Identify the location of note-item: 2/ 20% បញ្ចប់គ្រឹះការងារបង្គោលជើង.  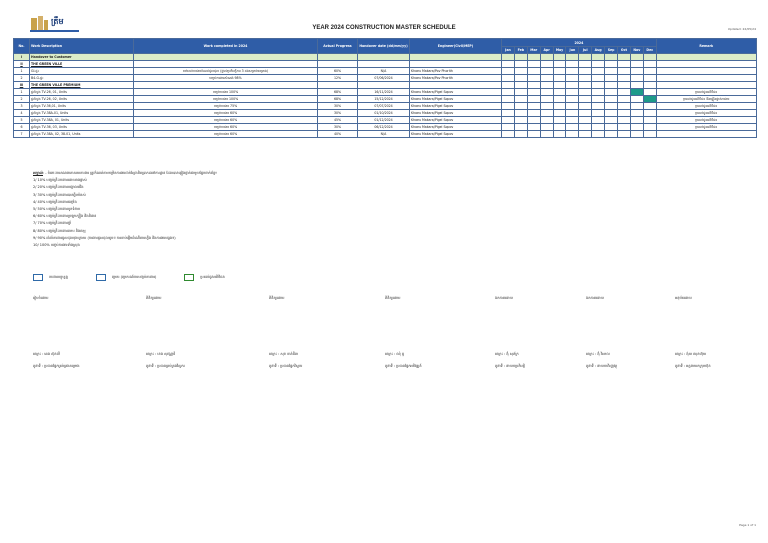
(58, 187).